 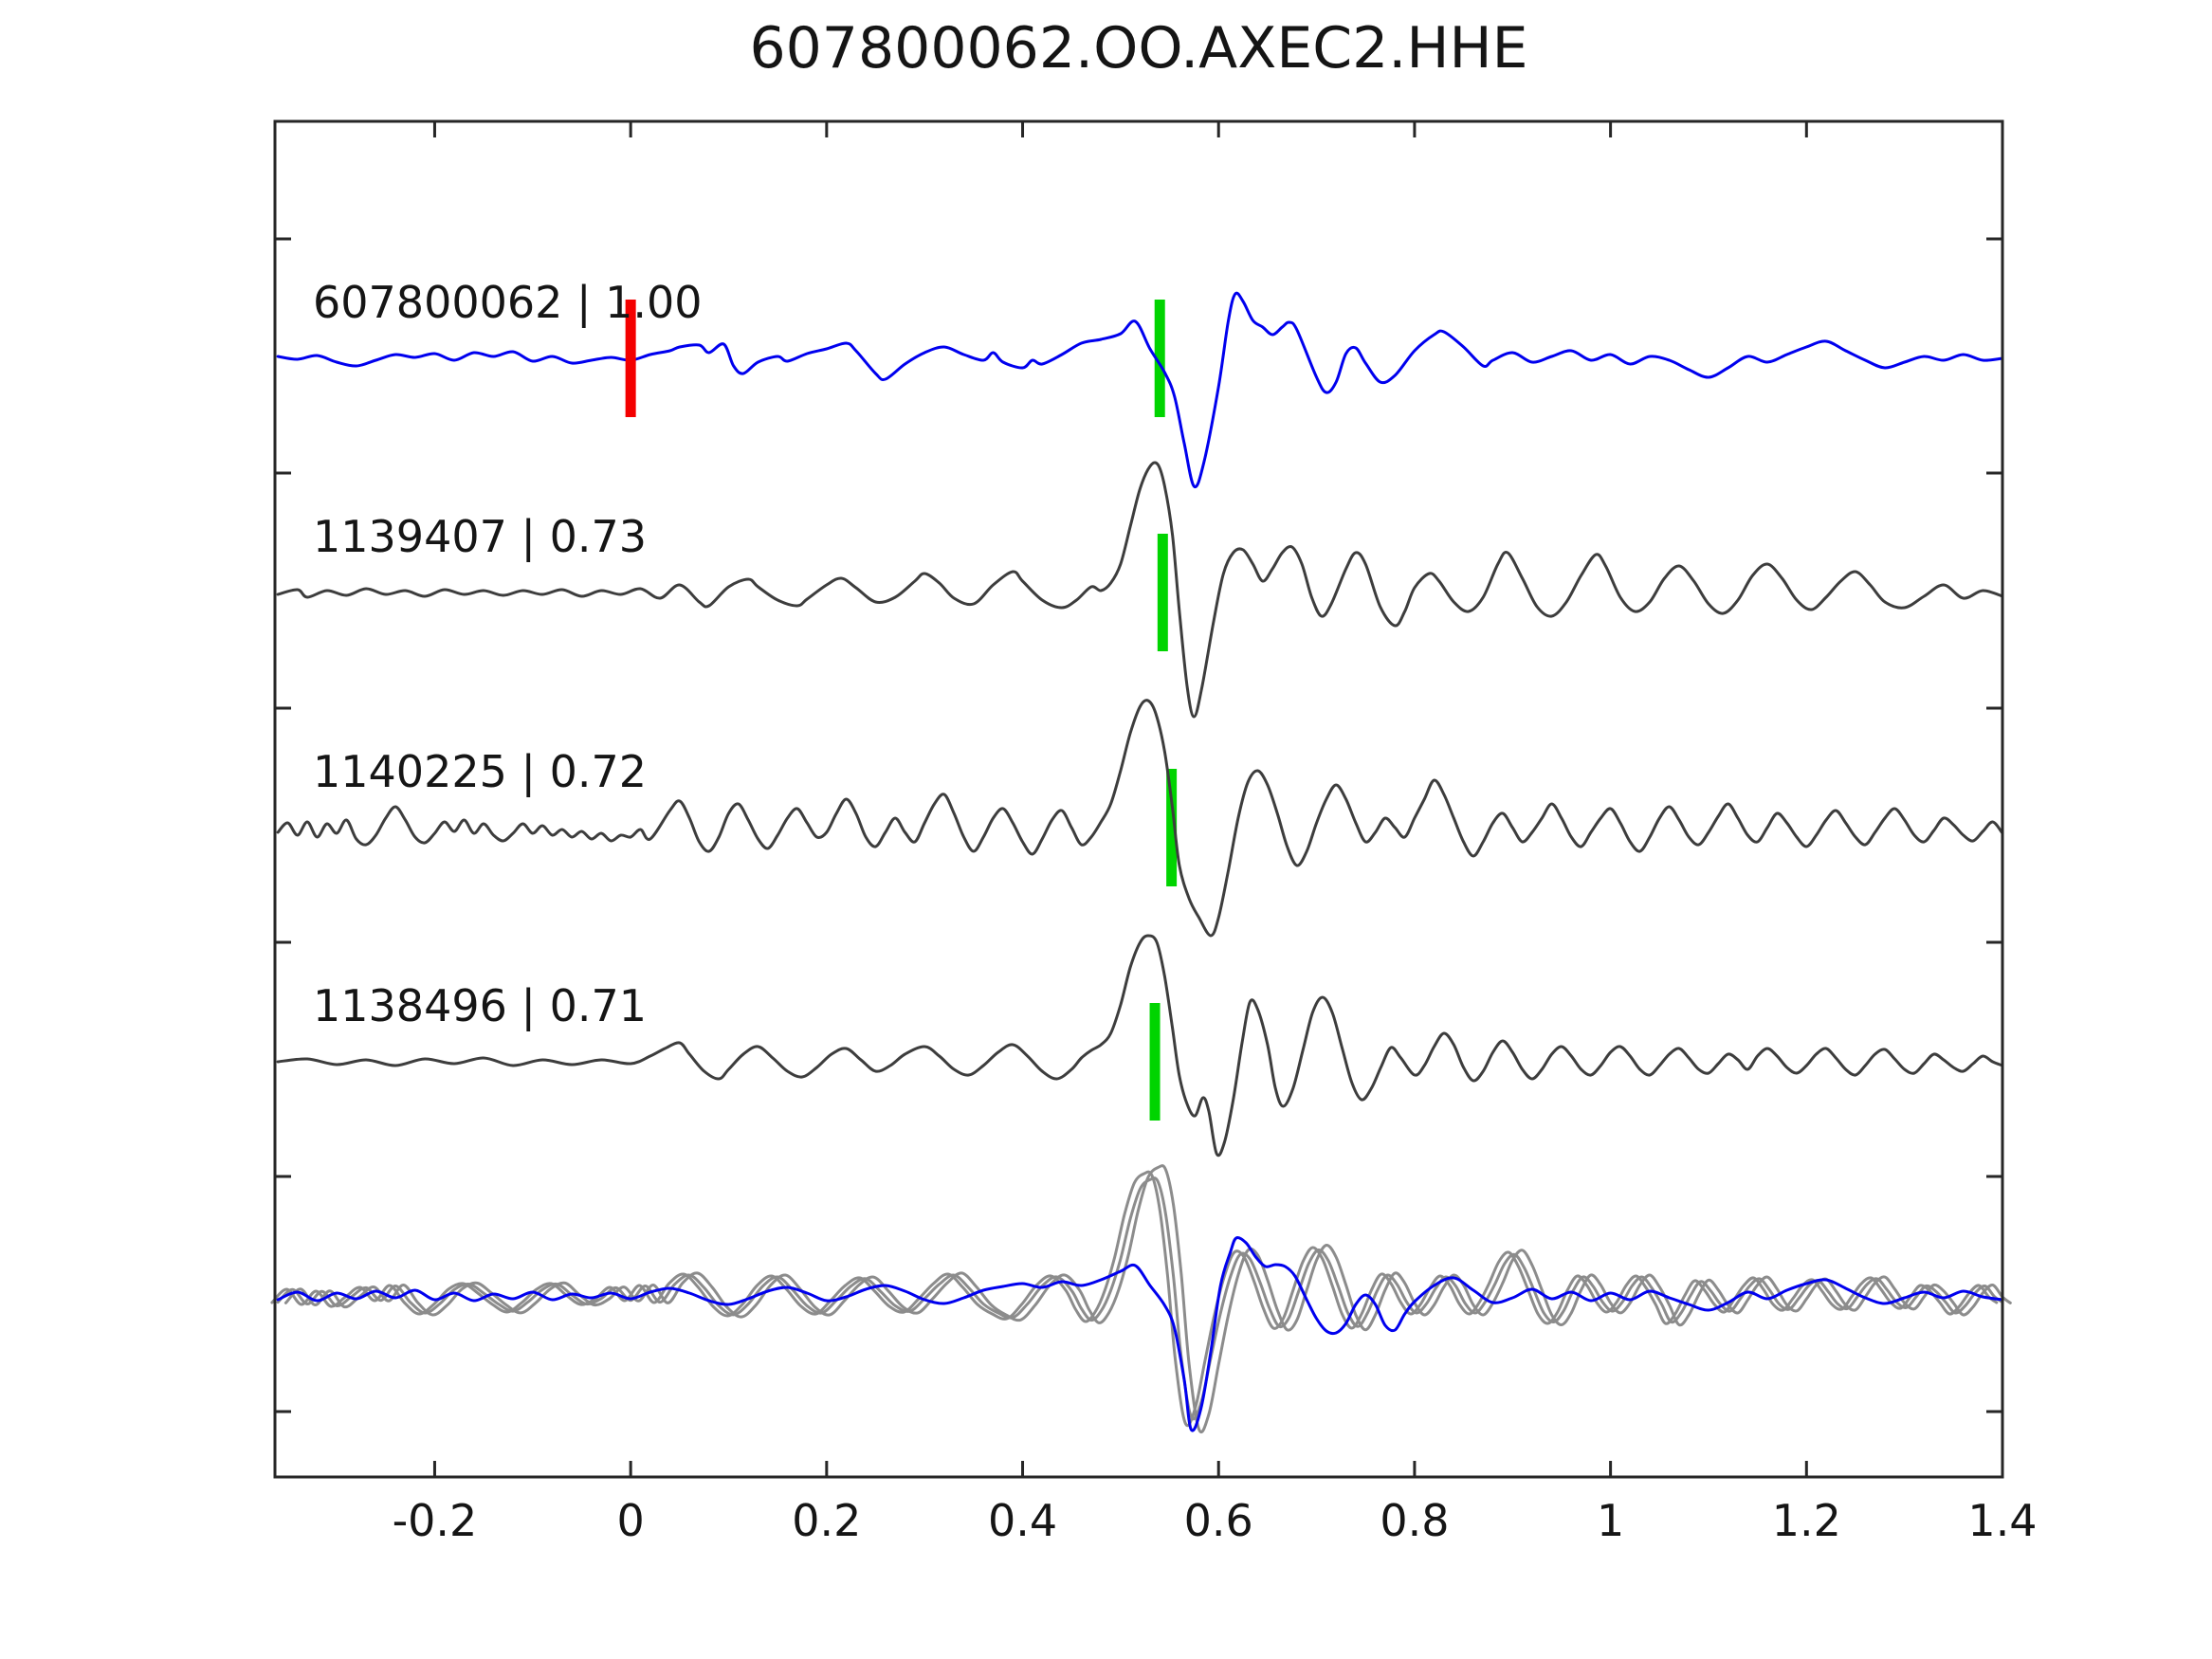 What do you see at coordinates (480, 537) in the screenshot?
I see `trace-label-1139407: 1139407 | 0.73` at bounding box center [480, 537].